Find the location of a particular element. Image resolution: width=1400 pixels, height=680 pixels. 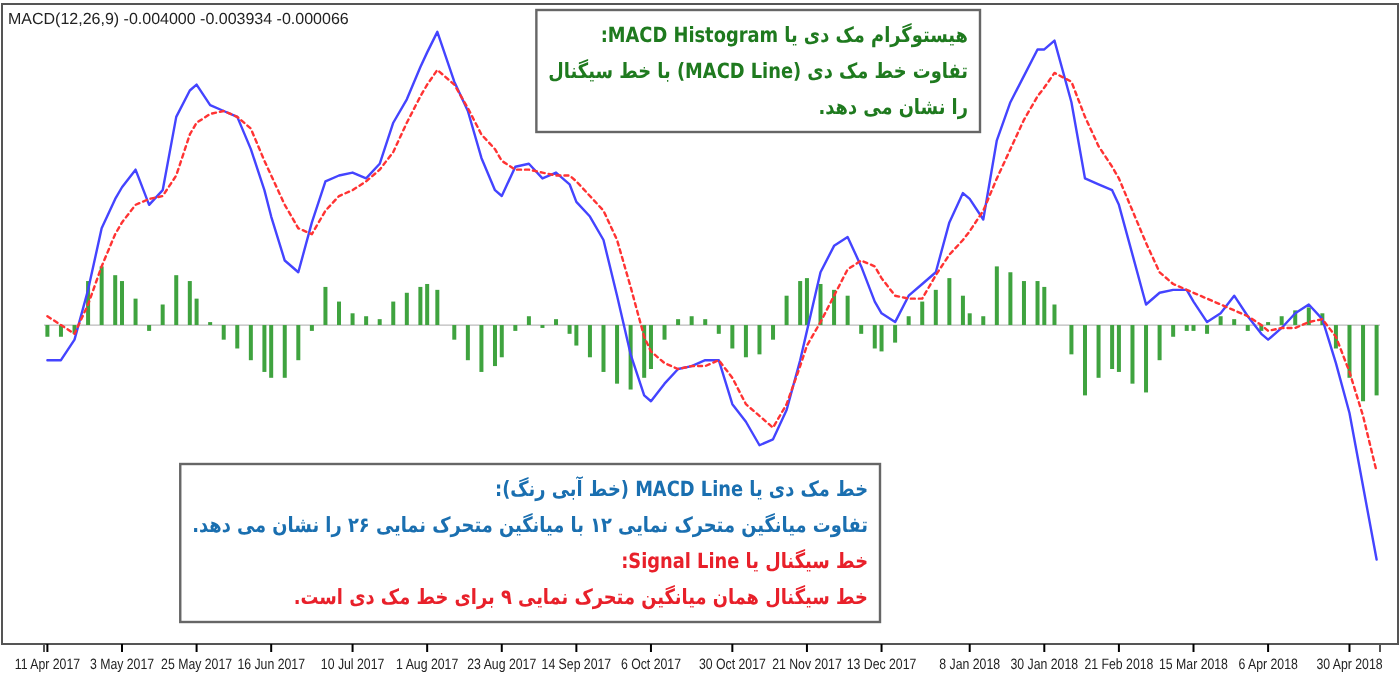

annotation: را نشان می دهد. is located at coordinates (893, 108).